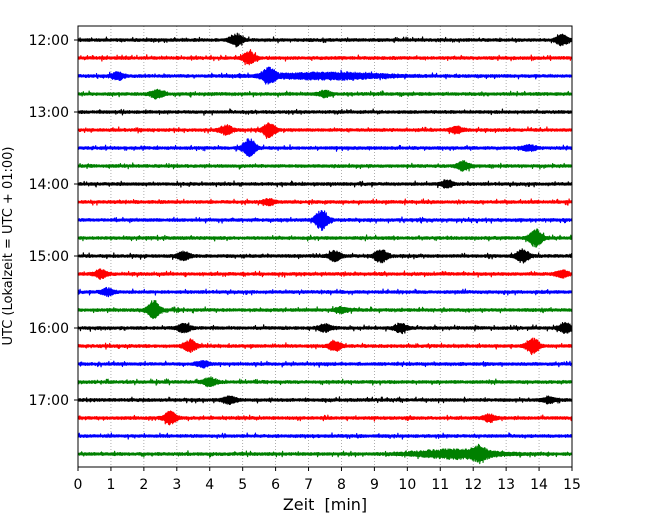 This screenshot has height=520, width=650. What do you see at coordinates (440, 485) in the screenshot?
I see `x-tick-label: 11` at bounding box center [440, 485].